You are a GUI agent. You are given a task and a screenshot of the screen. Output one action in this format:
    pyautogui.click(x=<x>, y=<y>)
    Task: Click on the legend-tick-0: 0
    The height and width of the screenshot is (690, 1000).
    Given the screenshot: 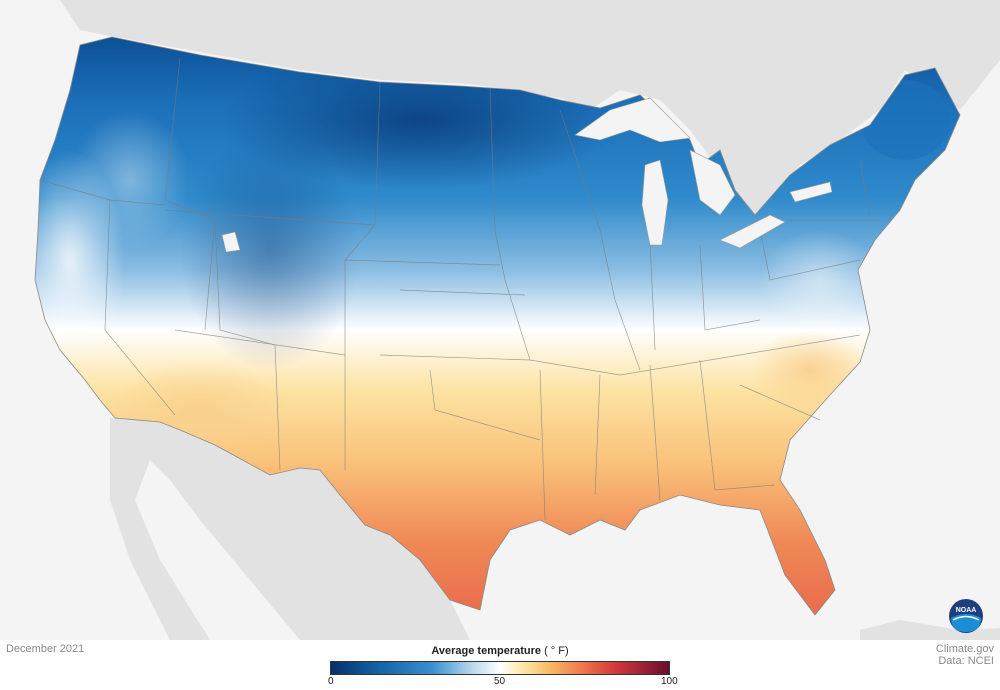 What is the action you would take?
    pyautogui.click(x=331, y=681)
    